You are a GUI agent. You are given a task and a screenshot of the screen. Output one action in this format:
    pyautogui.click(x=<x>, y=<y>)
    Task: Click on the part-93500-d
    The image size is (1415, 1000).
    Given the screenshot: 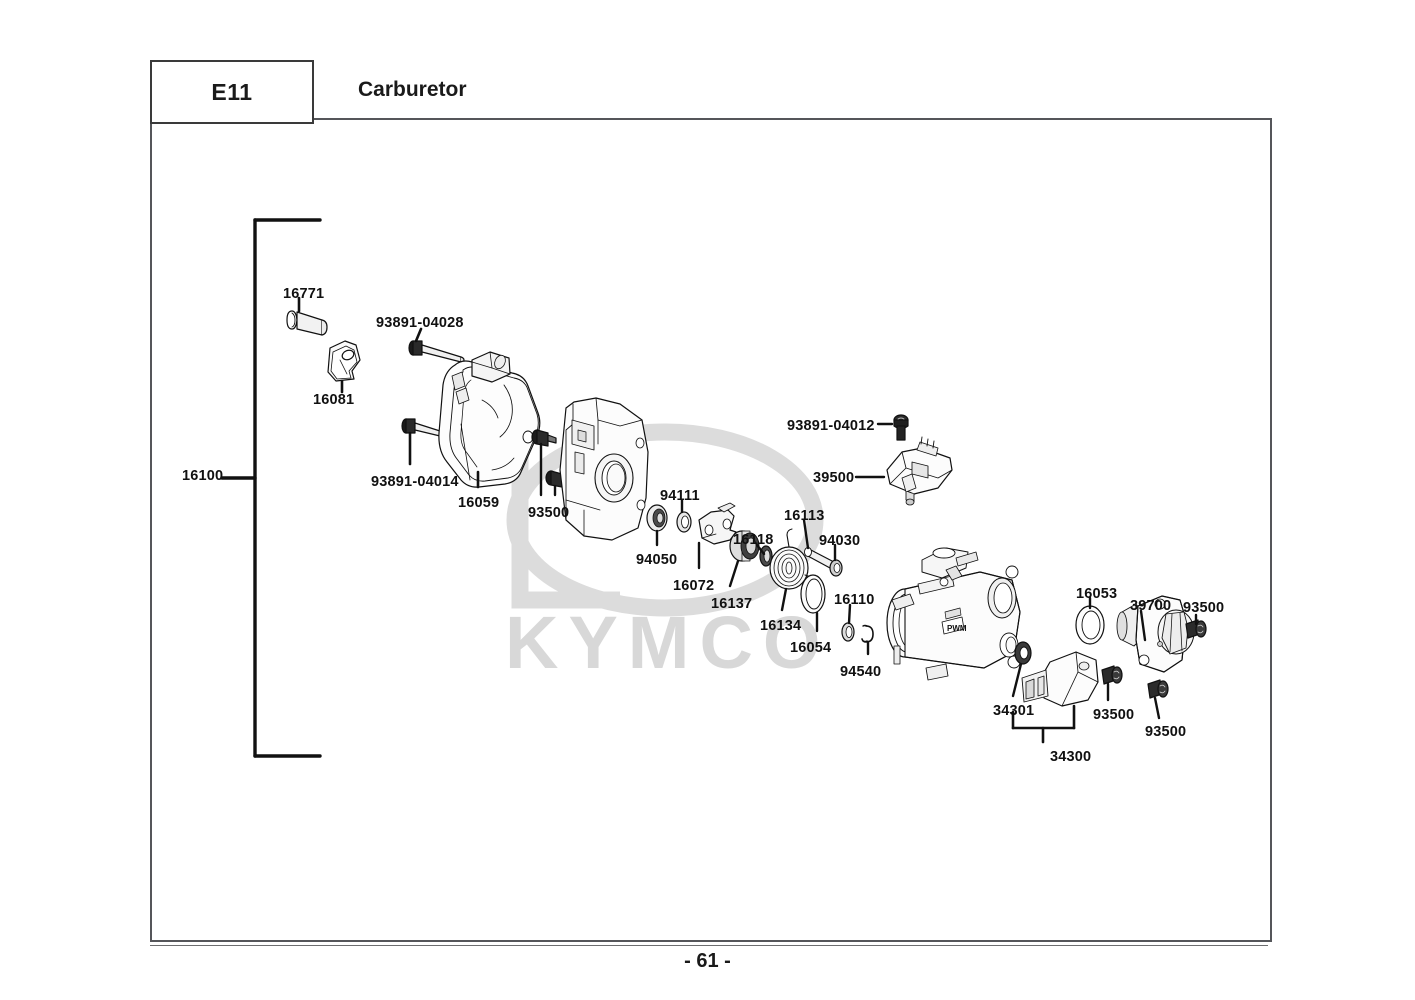 What is the action you would take?
    pyautogui.click(x=1158, y=689)
    